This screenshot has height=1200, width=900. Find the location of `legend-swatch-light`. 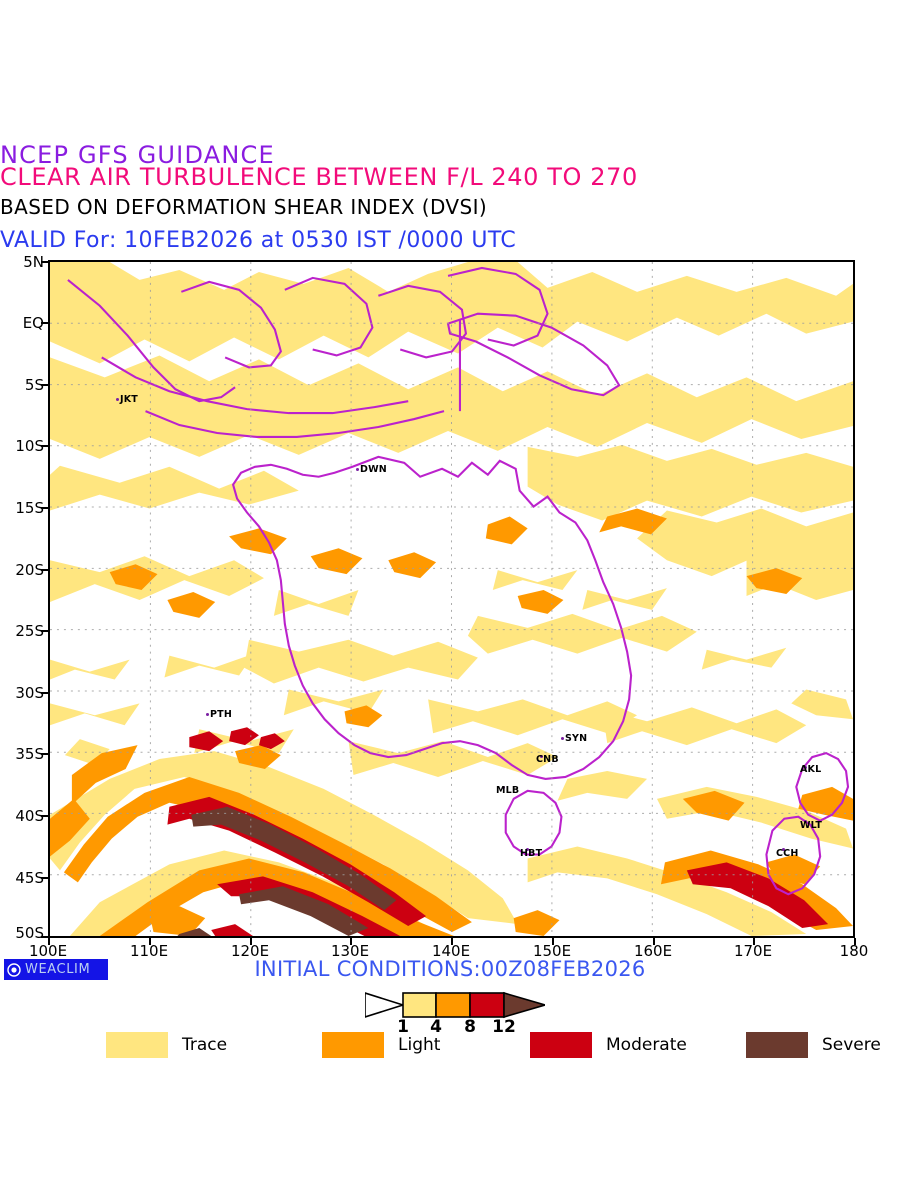

legend-swatch-light is located at coordinates (353, 1045).